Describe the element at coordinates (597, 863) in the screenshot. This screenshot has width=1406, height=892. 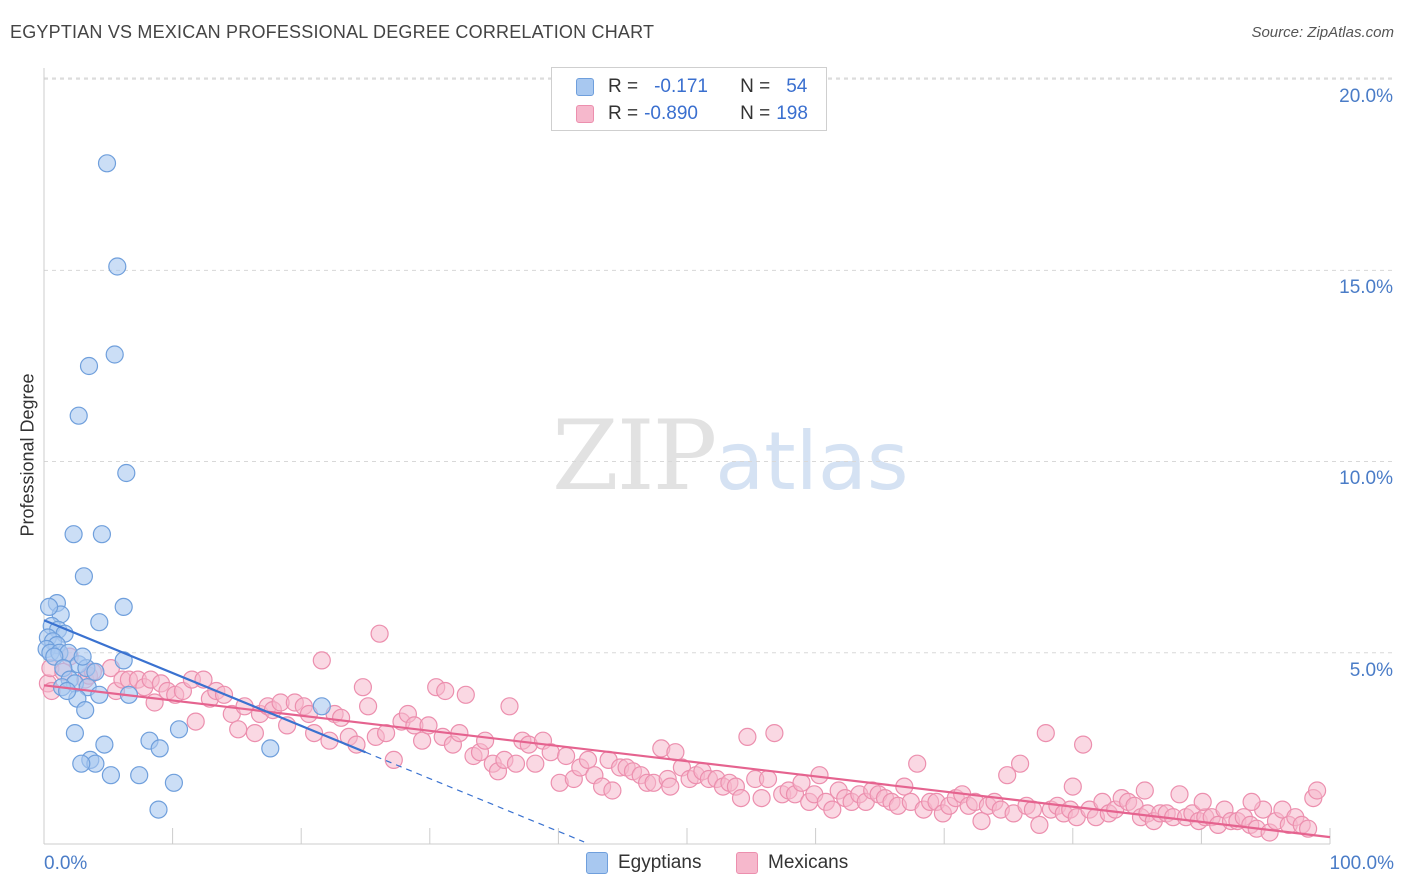
I see `egyptians-legend-swatch` at that location.